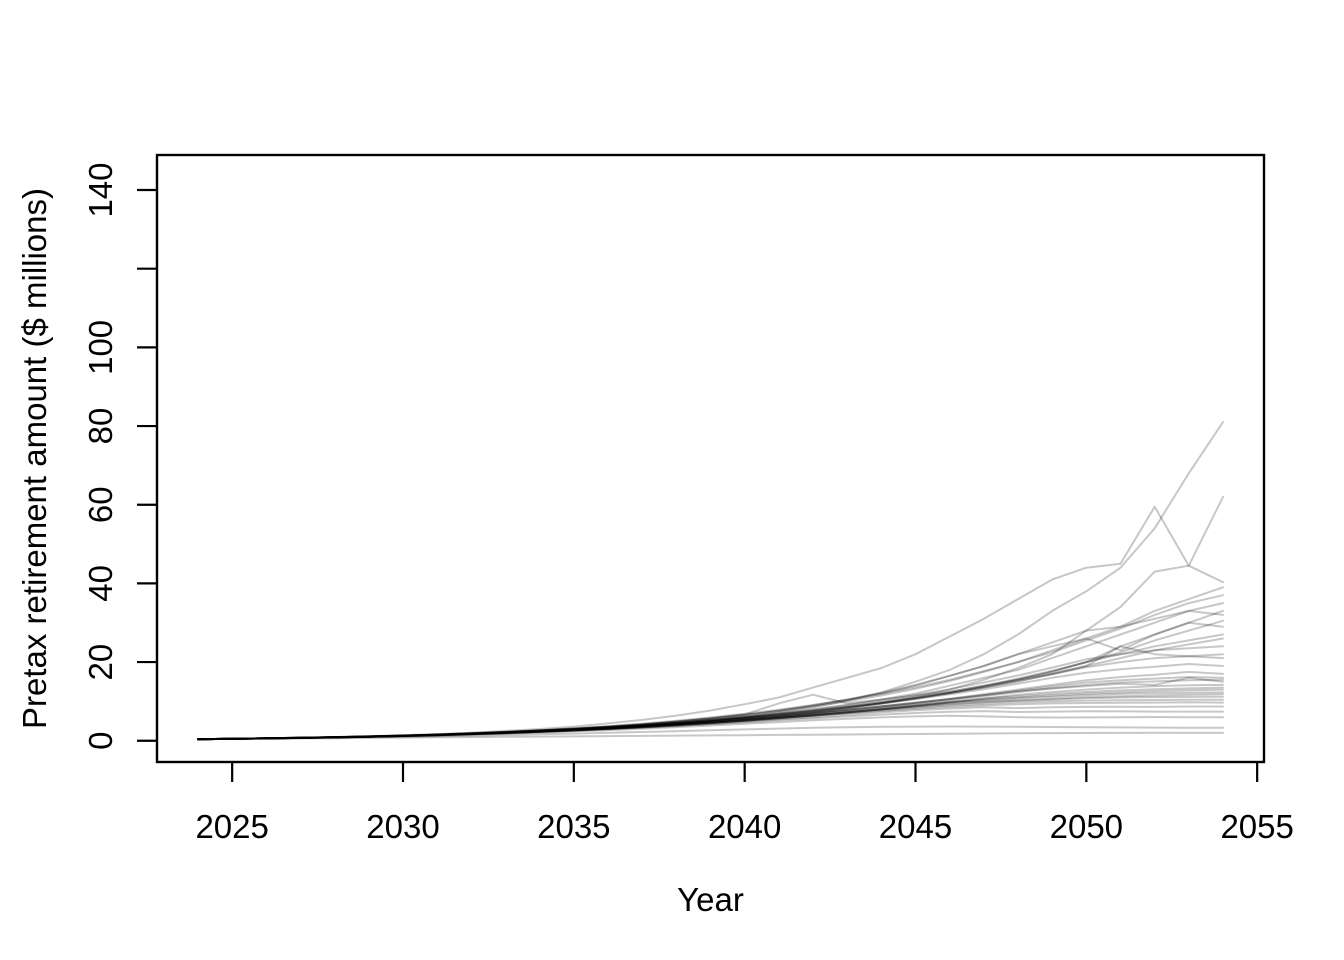  I want to click on y-tick-label: 140, so click(100, 189).